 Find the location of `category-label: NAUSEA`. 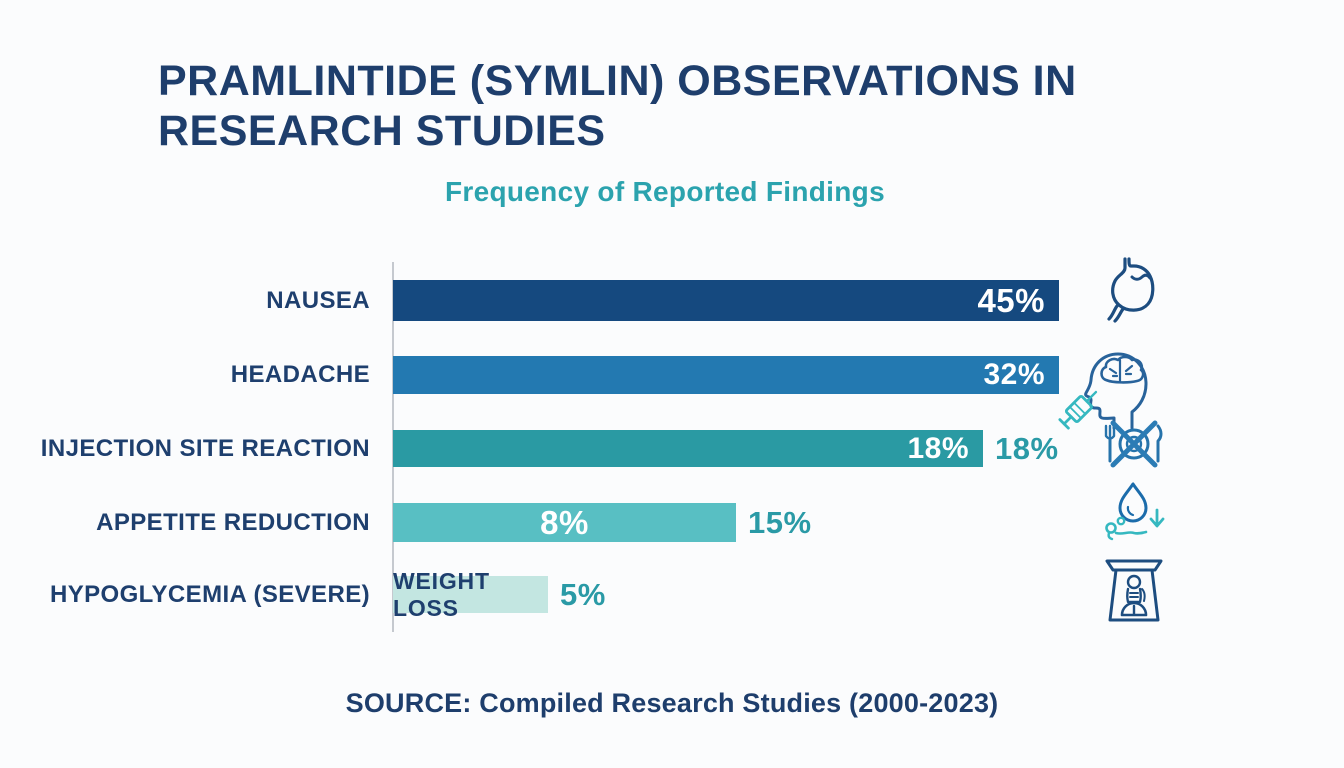

category-label: NAUSEA is located at coordinates (318, 300).